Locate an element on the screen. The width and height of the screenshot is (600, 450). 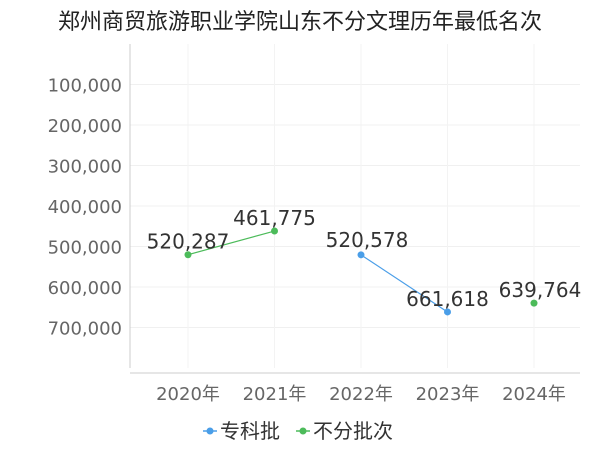
y-tick-label: 400,000 is located at coordinates (85, 207).